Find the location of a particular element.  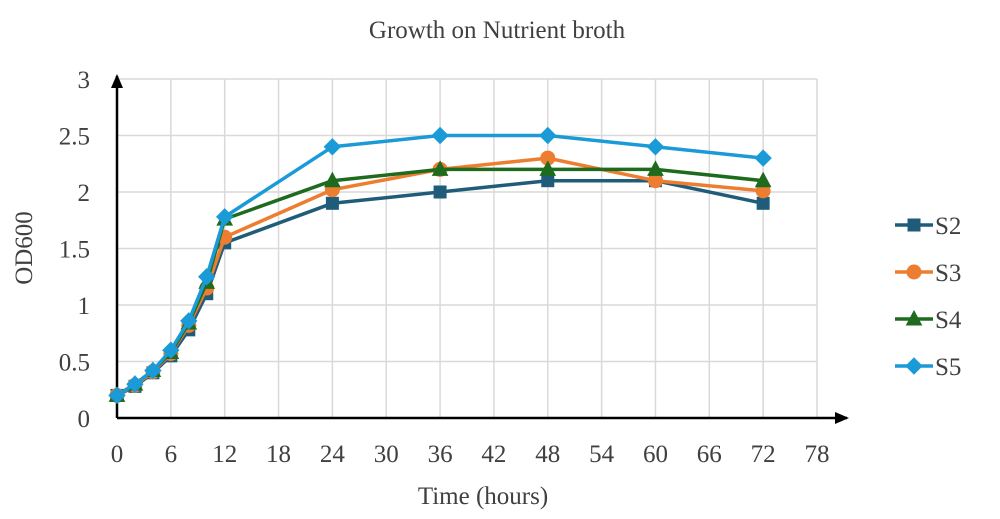

x-tick-label: 36 is located at coordinates (440, 454).